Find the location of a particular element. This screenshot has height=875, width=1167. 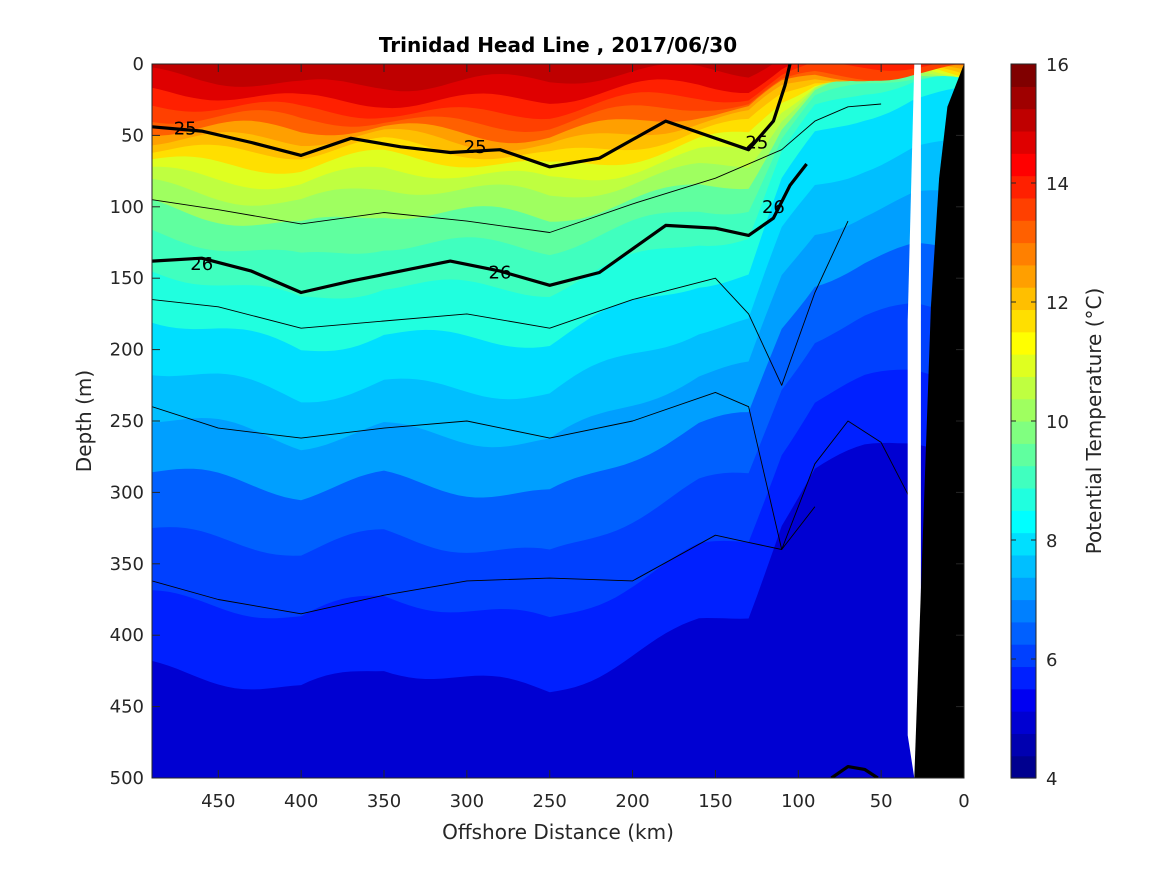

y-tick-label: 500 is located at coordinates (127, 778).